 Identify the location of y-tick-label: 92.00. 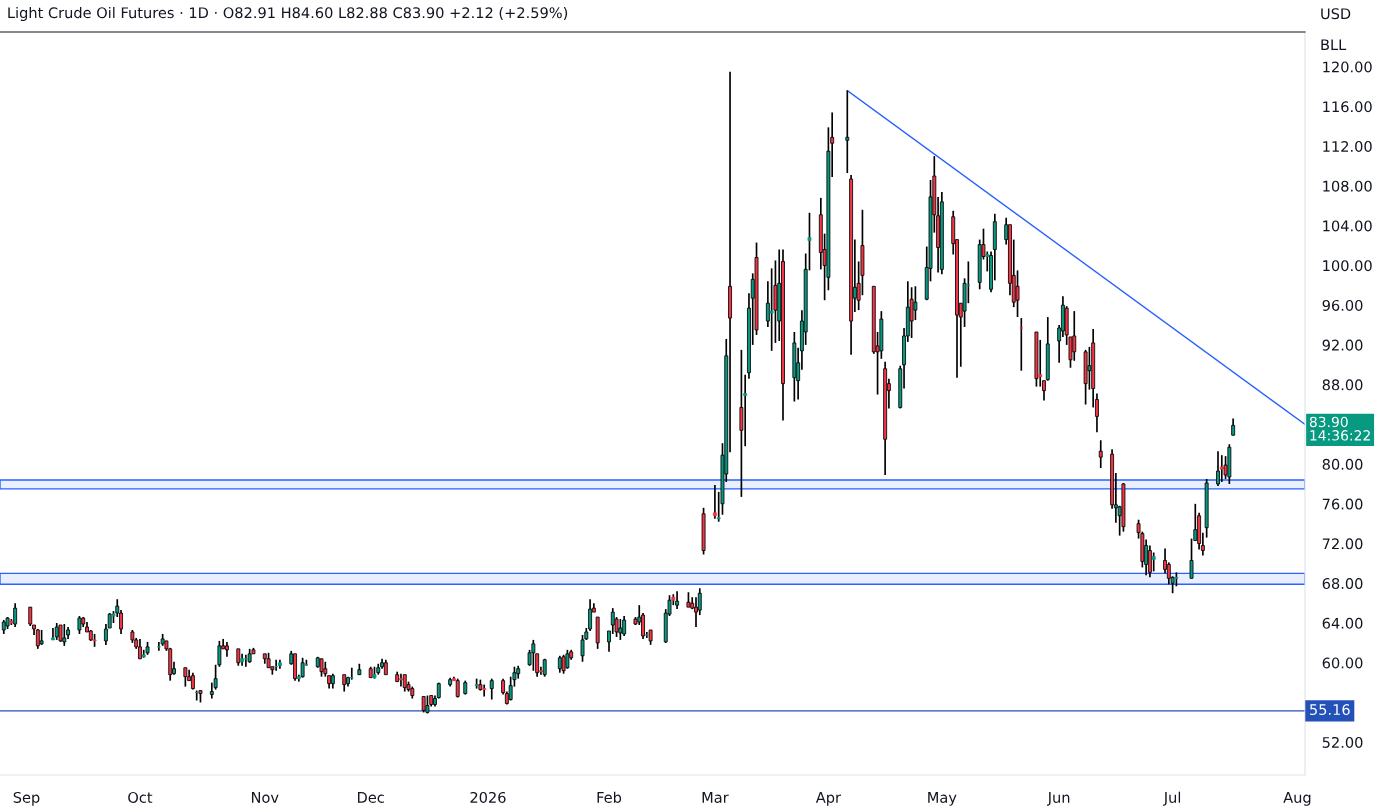
(1342, 345).